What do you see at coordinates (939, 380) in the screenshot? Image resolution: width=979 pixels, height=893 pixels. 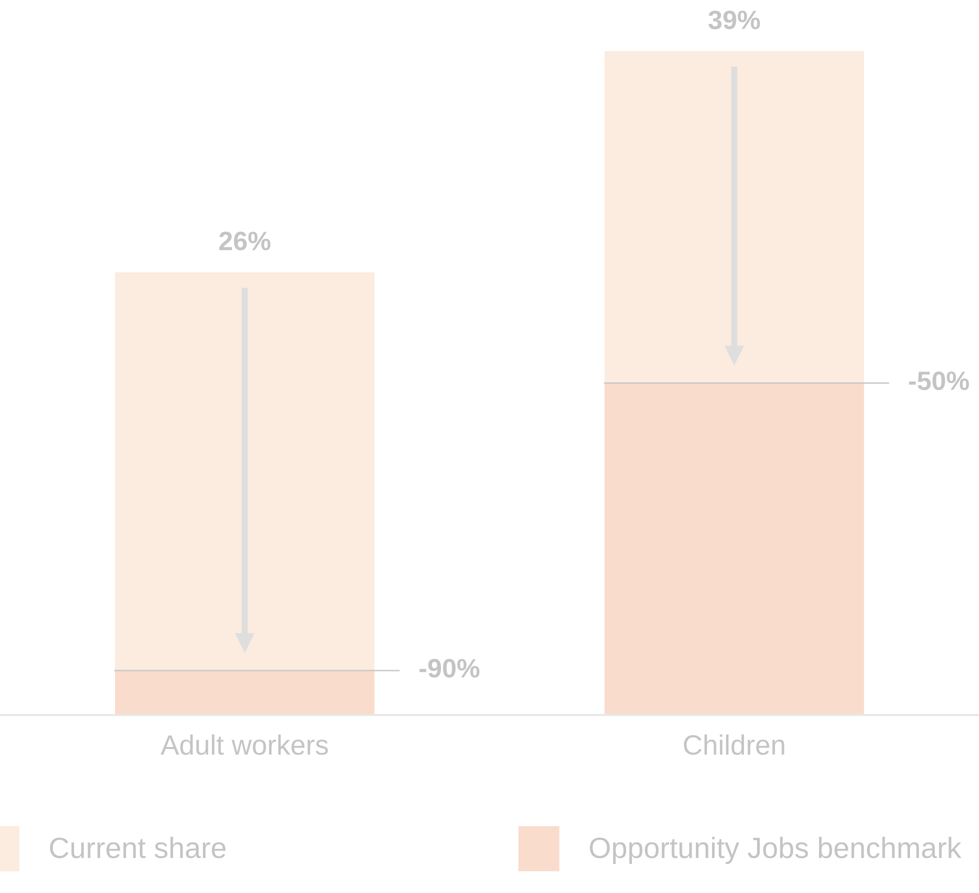 I see `annotation: -50%` at bounding box center [939, 380].